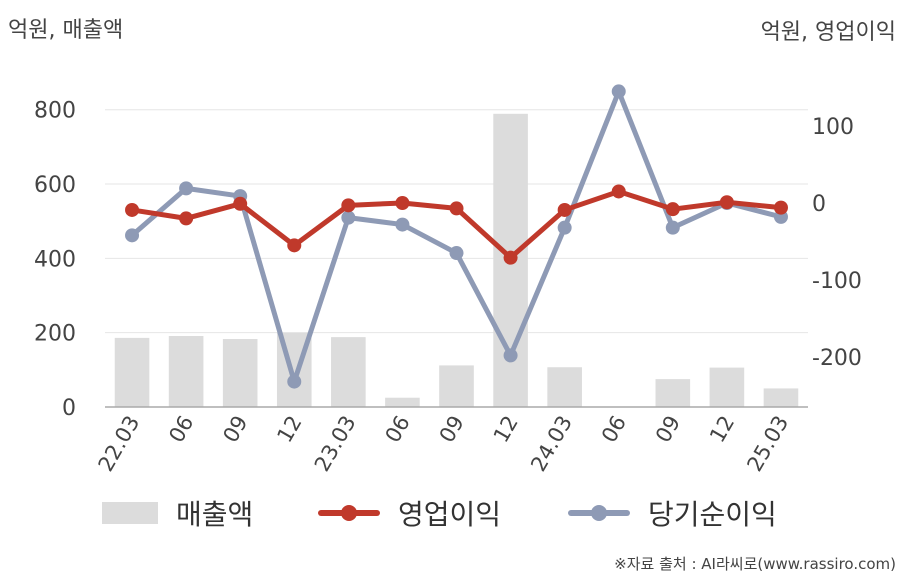 The width and height of the screenshot is (908, 580). What do you see at coordinates (55, 259) in the screenshot?
I see `left-axis-tick-label: 400` at bounding box center [55, 259].